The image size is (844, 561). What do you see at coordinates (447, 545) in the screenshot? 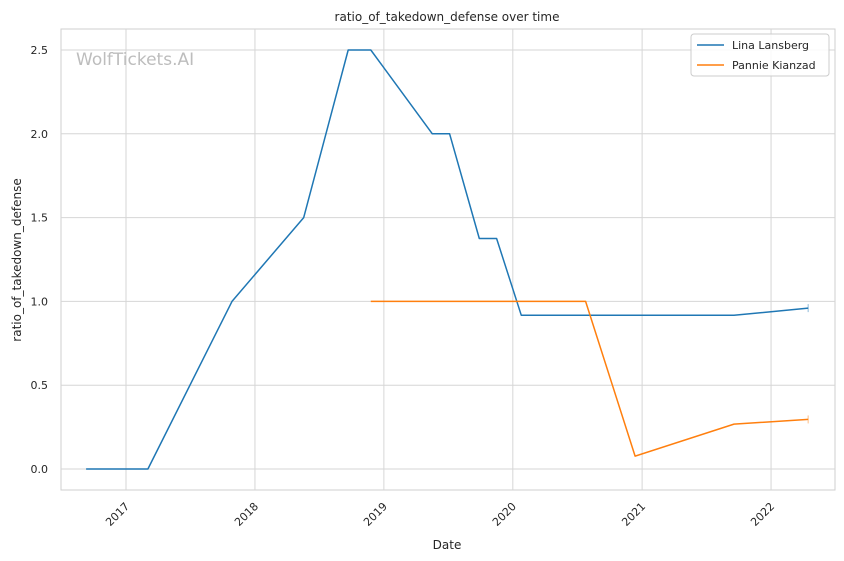
I see `x-axis-title: Date` at bounding box center [447, 545].